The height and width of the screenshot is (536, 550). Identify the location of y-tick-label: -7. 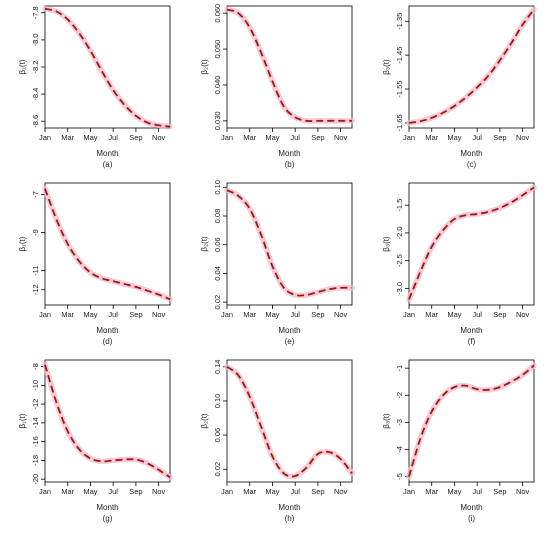
(35, 194).